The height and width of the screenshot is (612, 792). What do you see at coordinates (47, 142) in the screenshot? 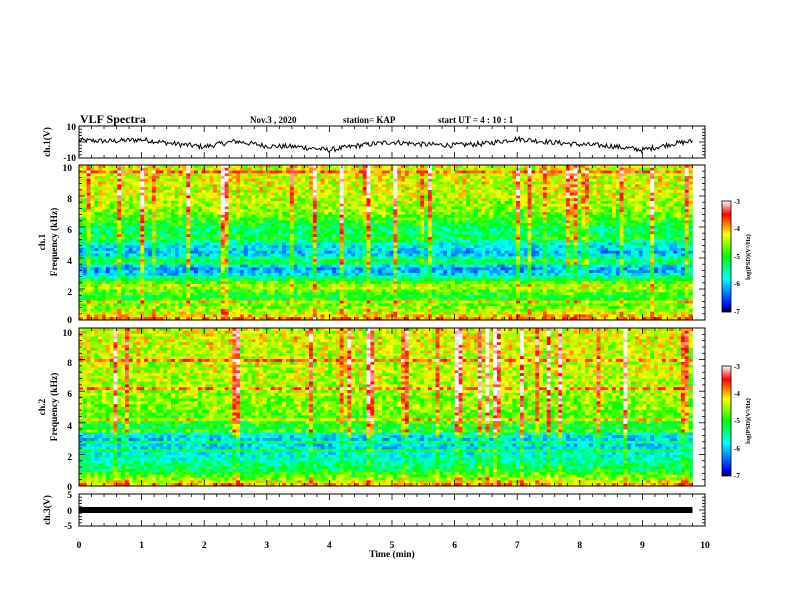
I see `ch1-ylabel: ch.1(V)` at bounding box center [47, 142].